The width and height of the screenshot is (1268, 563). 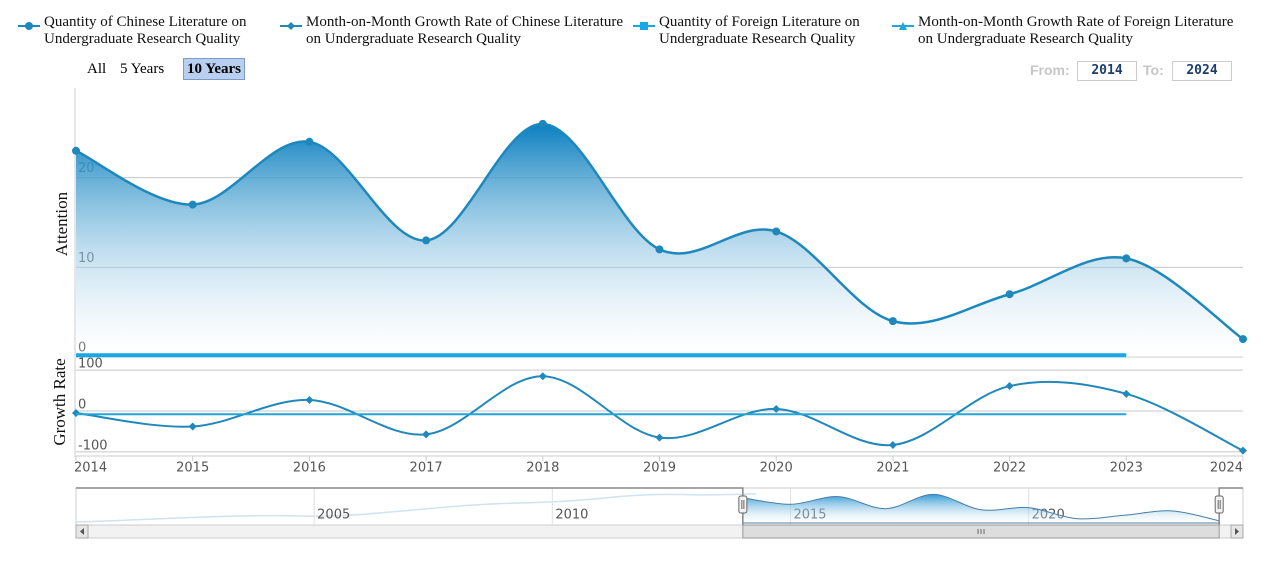 What do you see at coordinates (142, 69) in the screenshot?
I see `range-button: 5 Years` at bounding box center [142, 69].